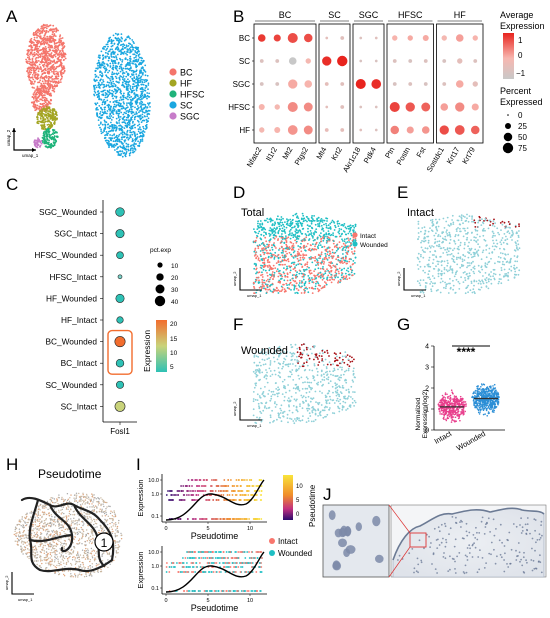 This screenshot has width=550, height=618. Describe the element at coordinates (443, 436) in the screenshot. I see `swarm-g-category-intact: Intact` at that location.